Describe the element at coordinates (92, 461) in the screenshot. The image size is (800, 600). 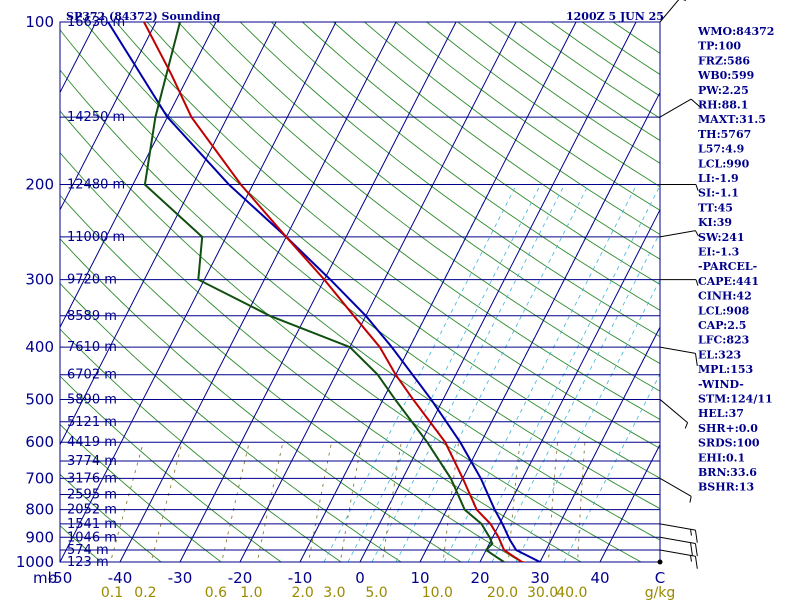
I see `height-label: 3774 m` at that location.